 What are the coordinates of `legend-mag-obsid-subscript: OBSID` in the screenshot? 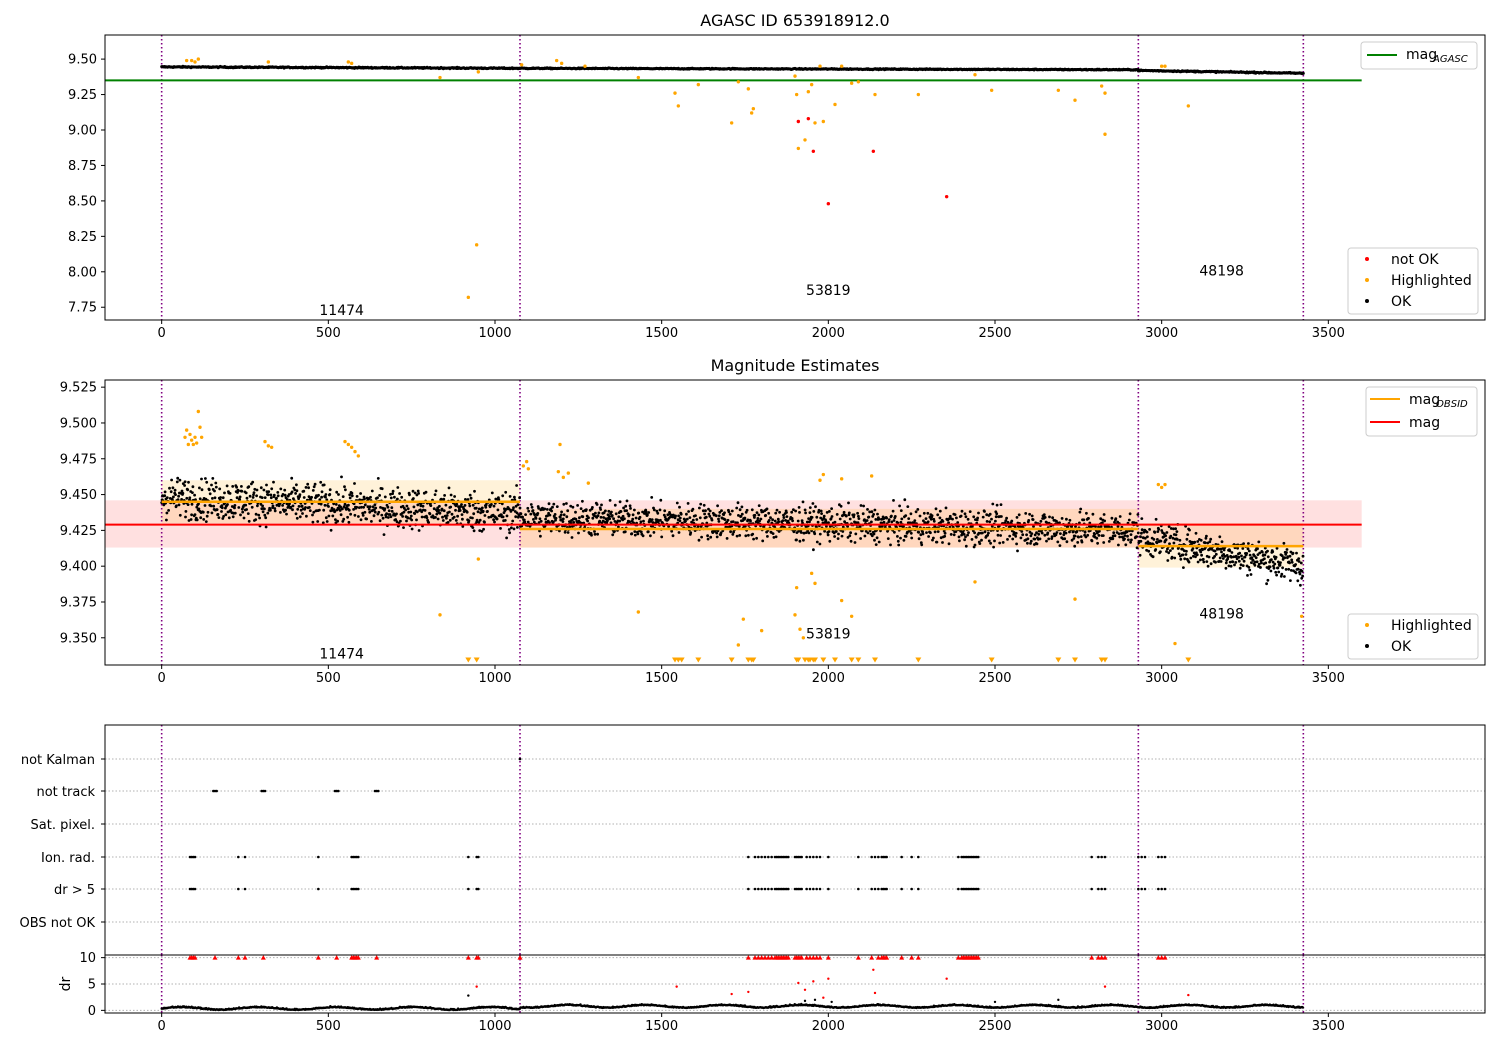 It's located at (1452, 404).